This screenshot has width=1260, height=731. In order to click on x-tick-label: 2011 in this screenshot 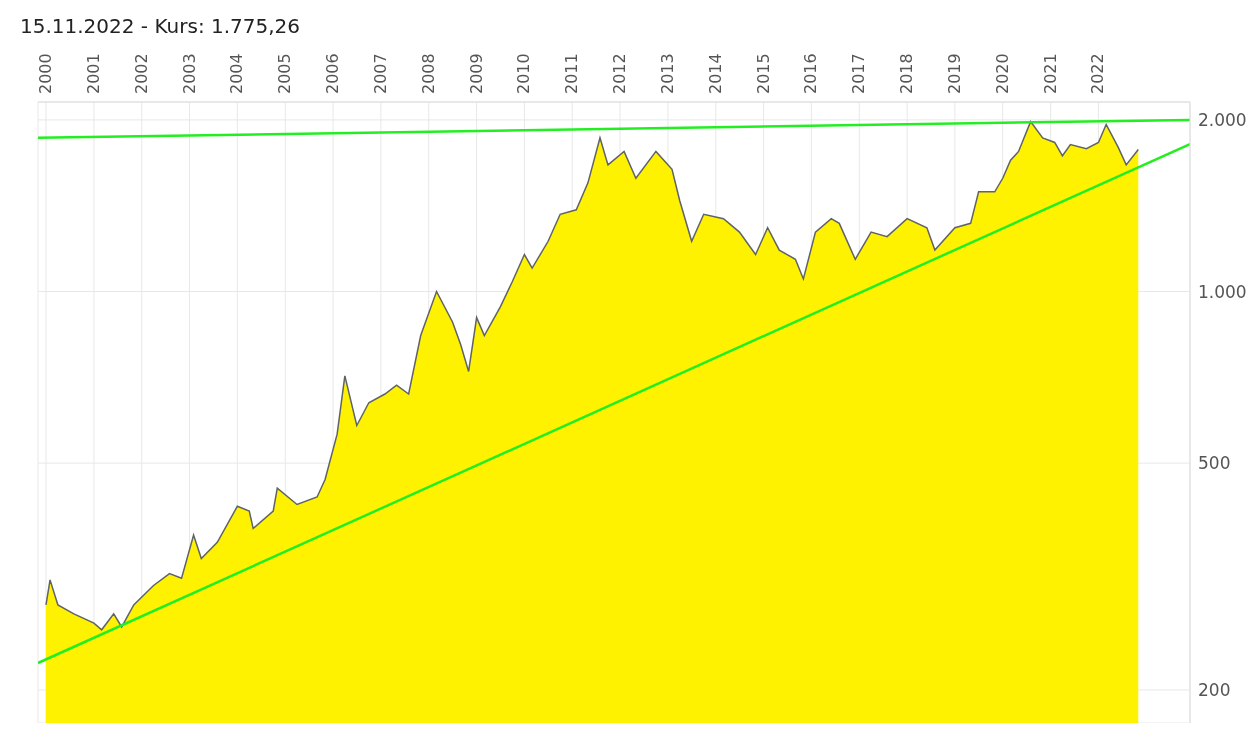, I will do `click(572, 73)`.